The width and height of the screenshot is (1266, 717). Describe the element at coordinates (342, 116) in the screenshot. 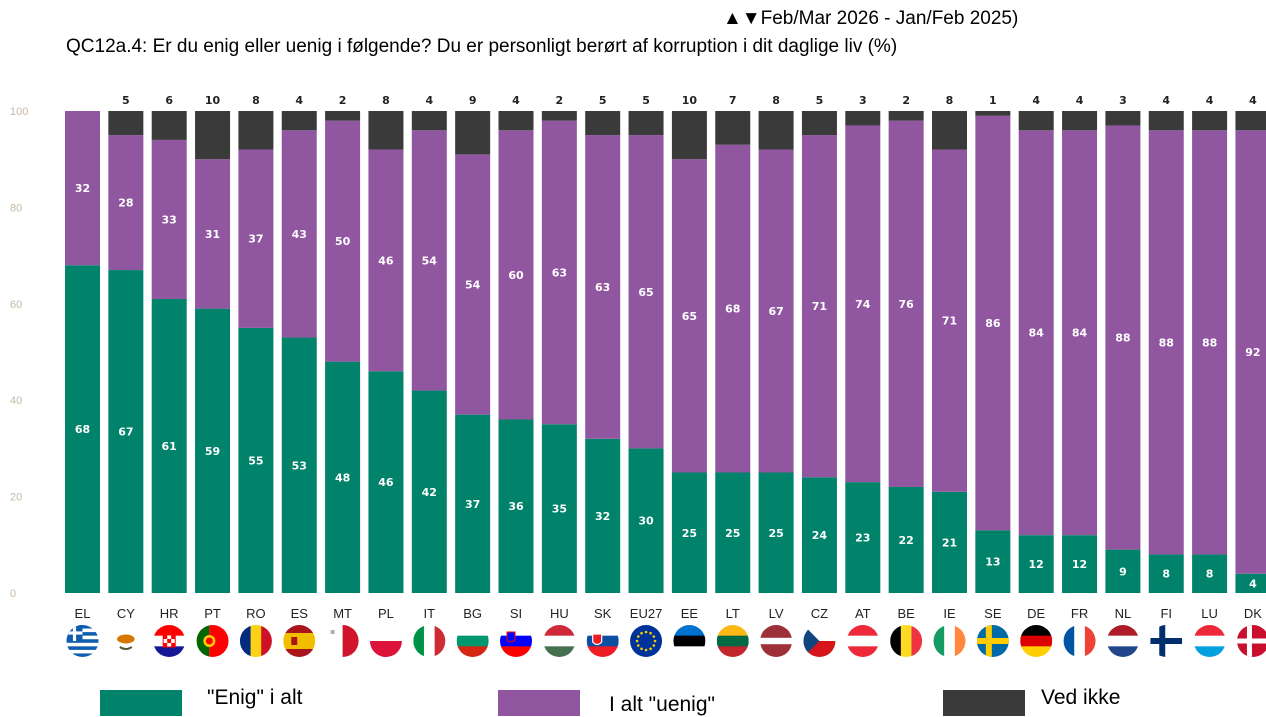

I see `bar-dont-know-MT` at that location.